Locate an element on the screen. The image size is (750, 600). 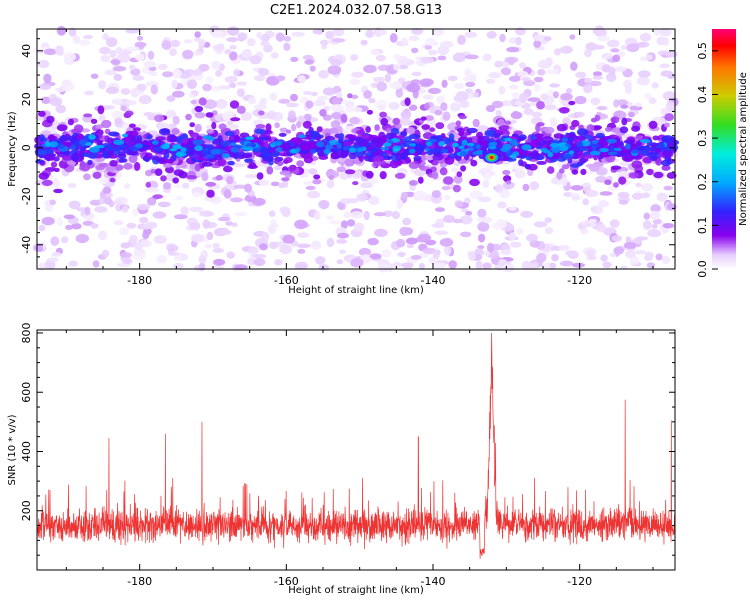
snr-x-tick-label: -160 is located at coordinates (286, 581).